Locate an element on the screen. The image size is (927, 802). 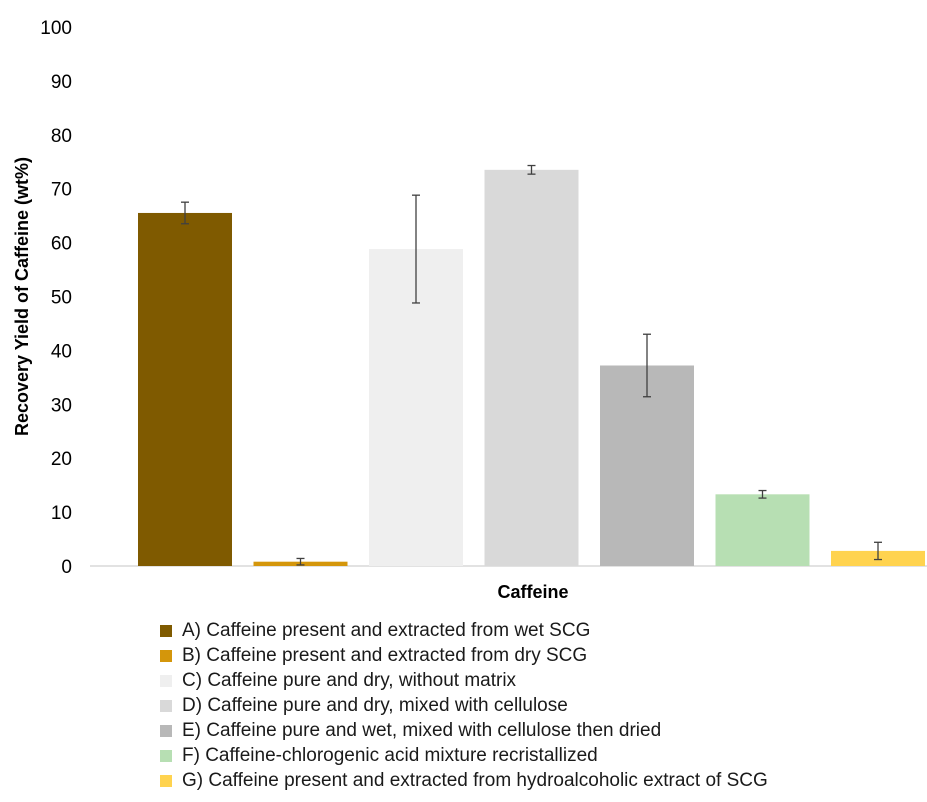
y-tick-label: 90 is located at coordinates (61, 82).